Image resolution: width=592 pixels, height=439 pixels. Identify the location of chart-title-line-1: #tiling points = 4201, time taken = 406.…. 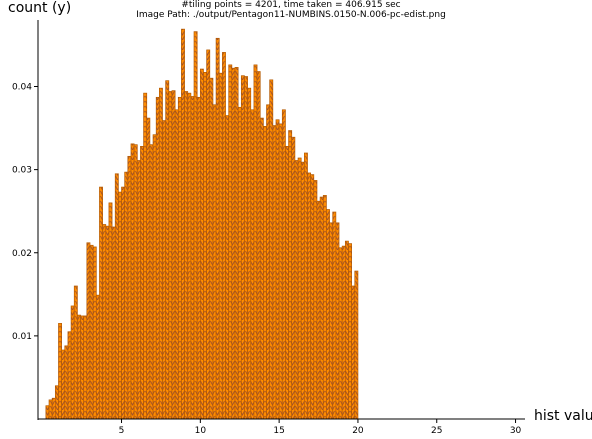
(290, 5).